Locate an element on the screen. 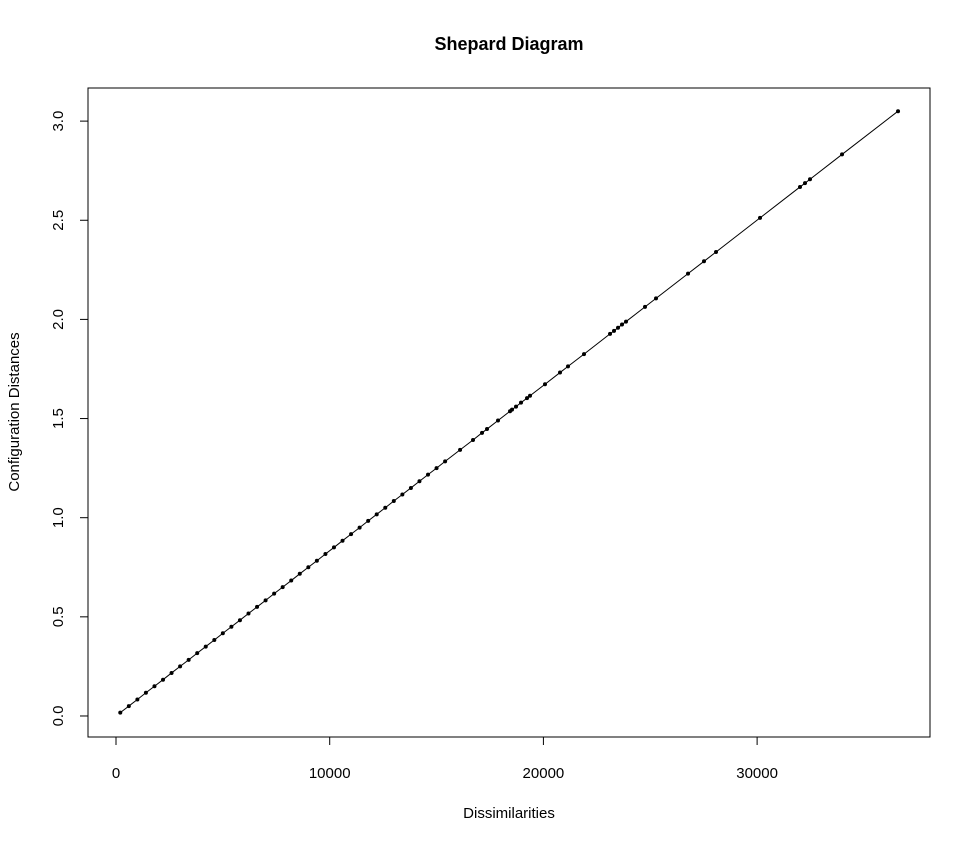 The width and height of the screenshot is (977, 852). x-tick-label: 10000 is located at coordinates (330, 773).